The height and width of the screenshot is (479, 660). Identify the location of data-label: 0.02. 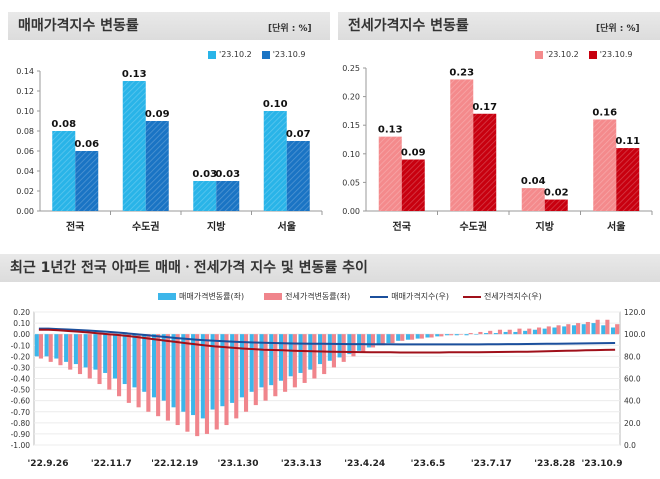
(556, 193).